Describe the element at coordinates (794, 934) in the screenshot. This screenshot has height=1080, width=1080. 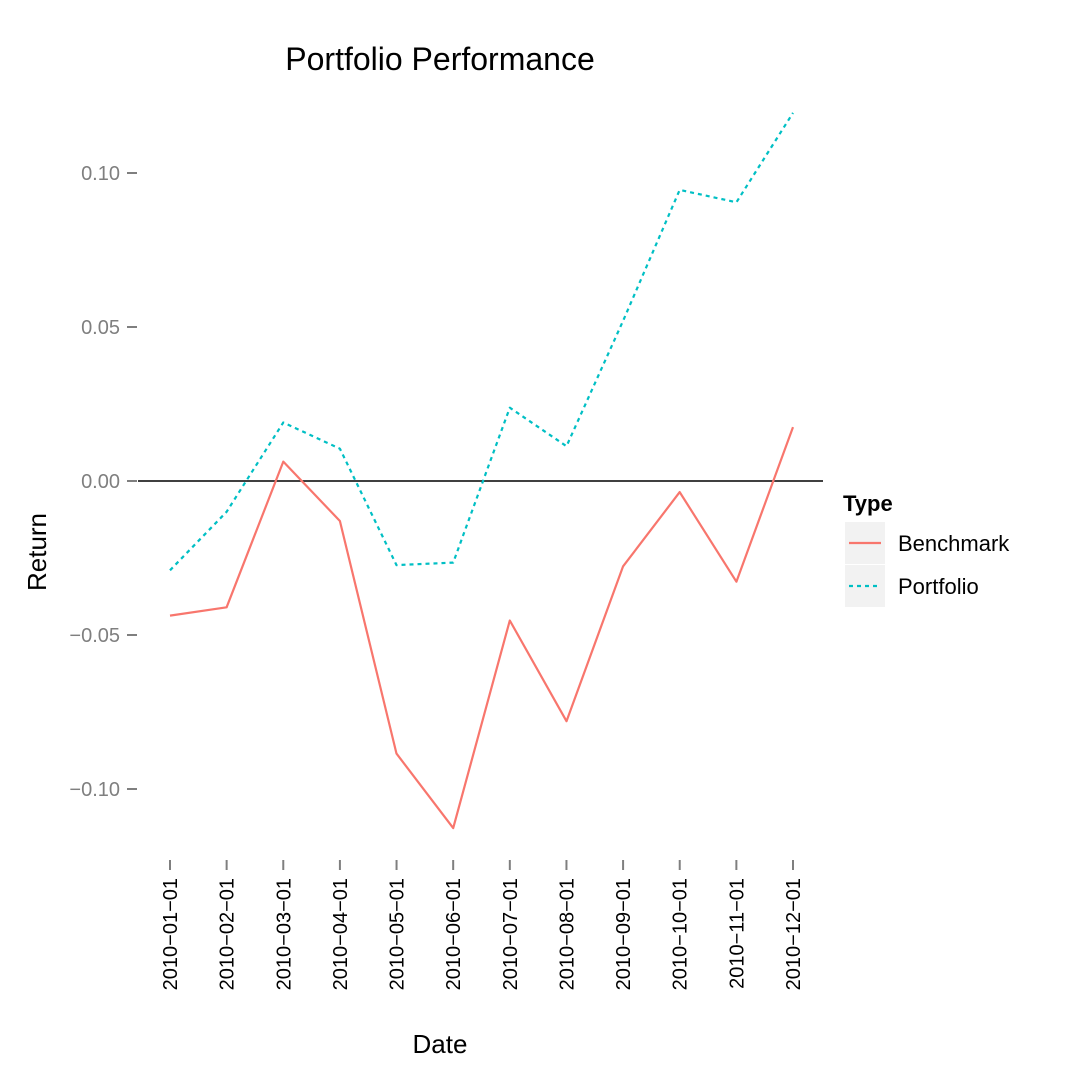
I see `x-tick-label: 2010−12−01` at that location.